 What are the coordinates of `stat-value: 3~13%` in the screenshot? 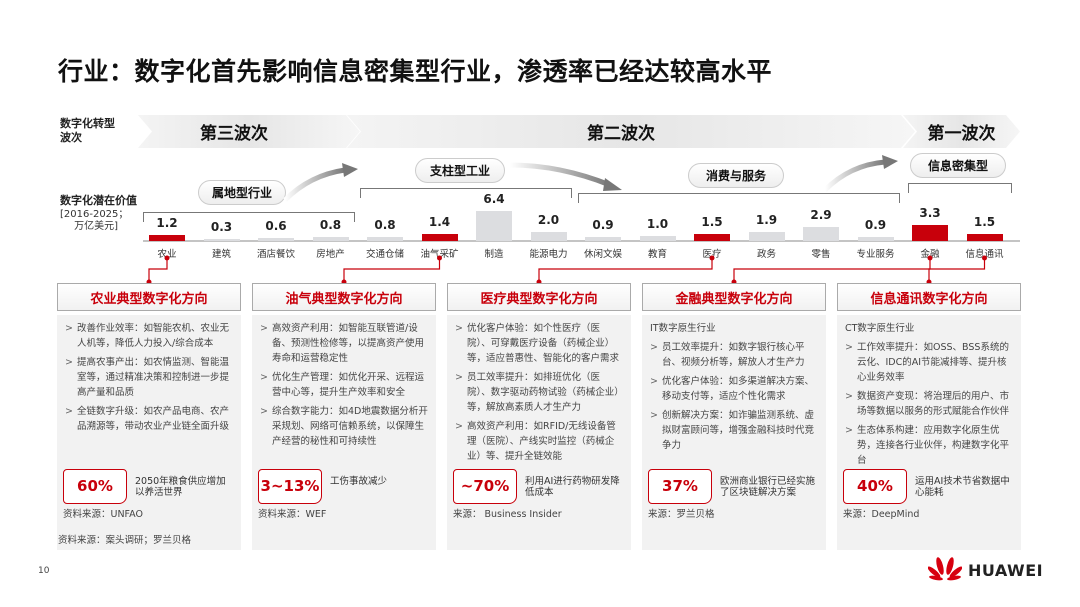 It's located at (290, 486).